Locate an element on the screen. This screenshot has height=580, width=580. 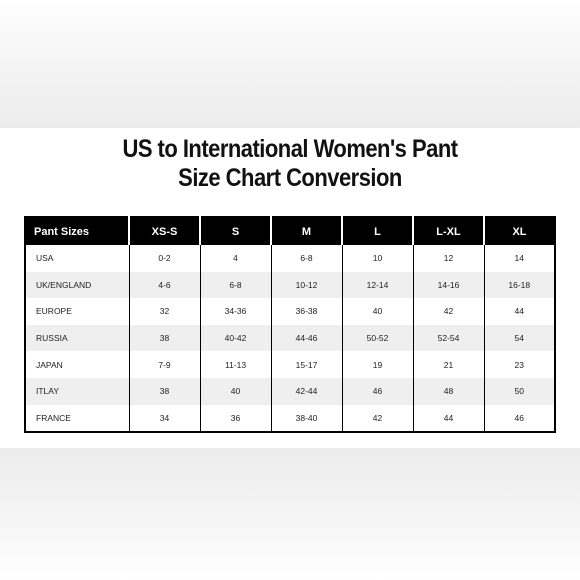
header-xl: XL is located at coordinates (519, 231).